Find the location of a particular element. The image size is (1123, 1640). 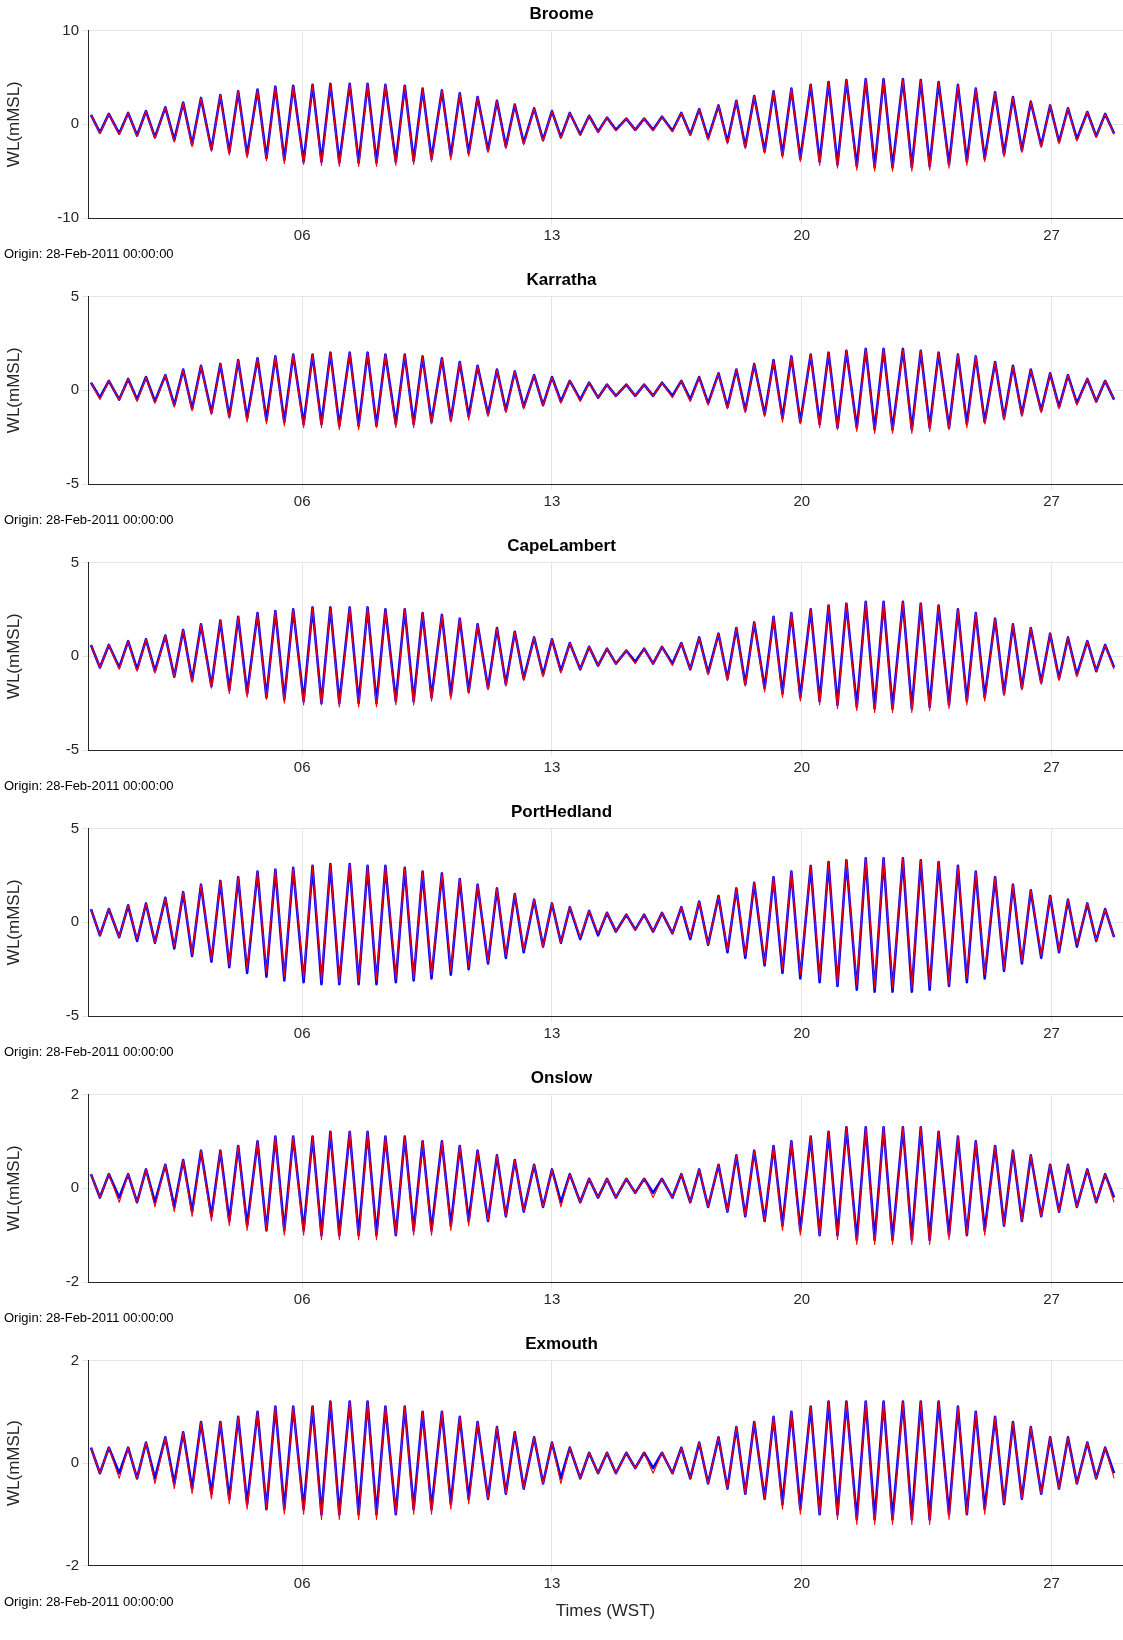

chart-title: Broome is located at coordinates (561, 13).